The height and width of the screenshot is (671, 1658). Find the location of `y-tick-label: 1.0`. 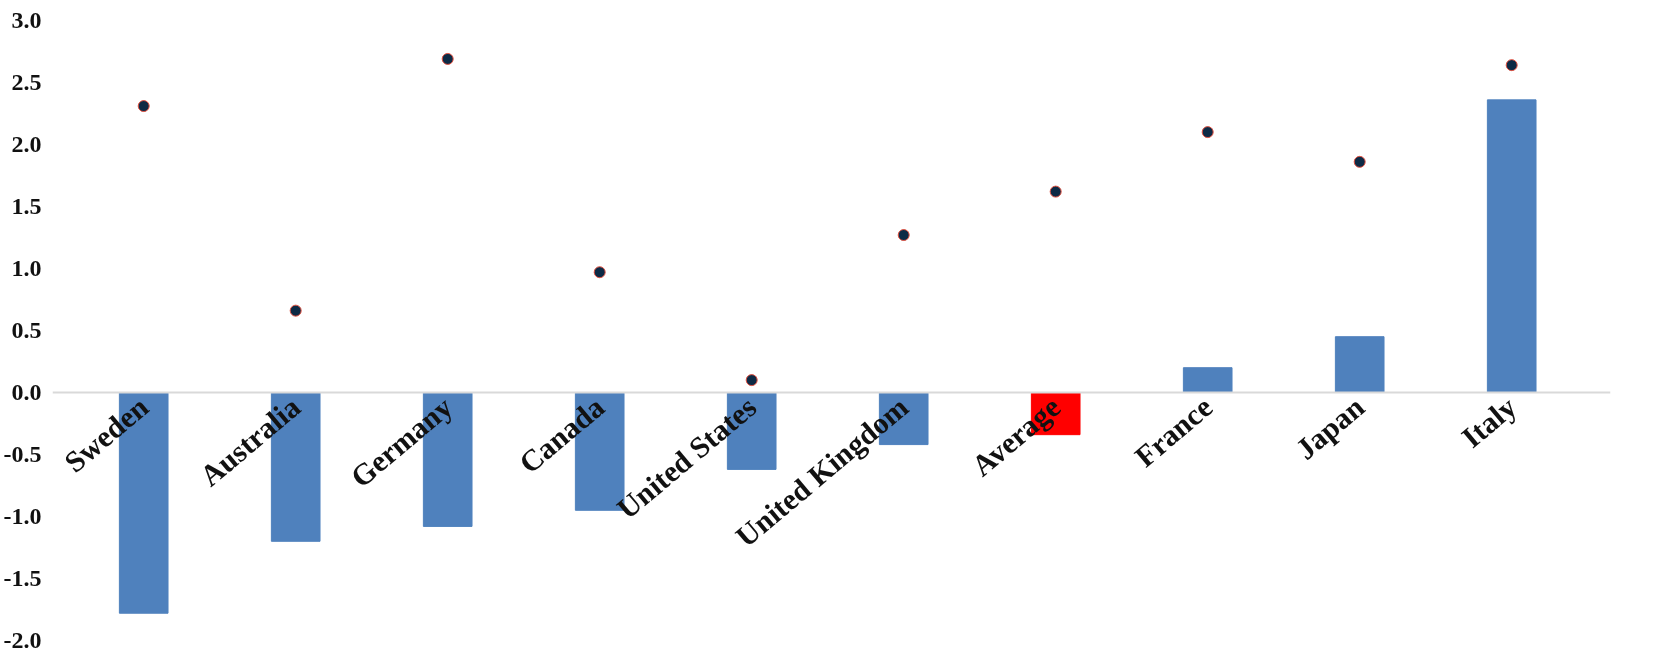

y-tick-label: 1.0 is located at coordinates (26, 268).